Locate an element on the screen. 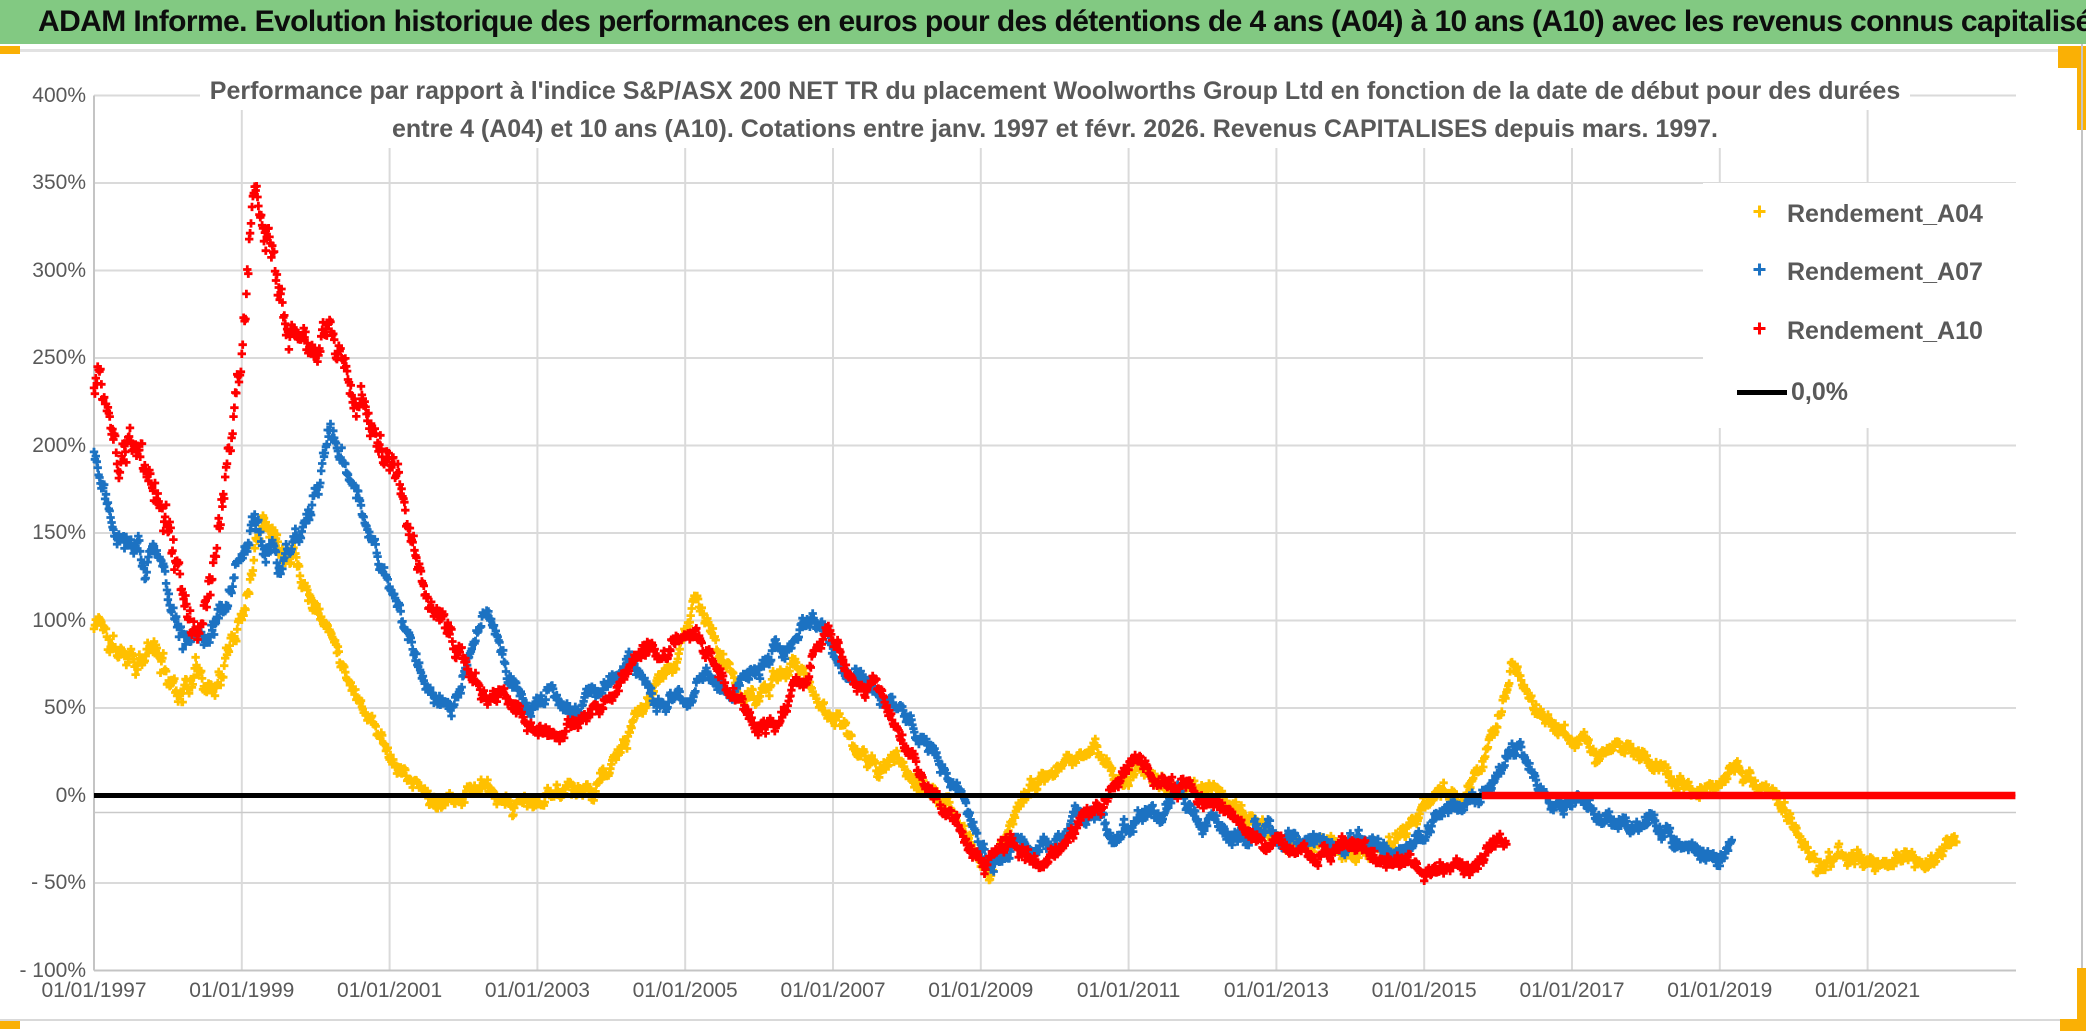  legend-entry-a04: Rendement_A04 is located at coordinates (1892, 214).